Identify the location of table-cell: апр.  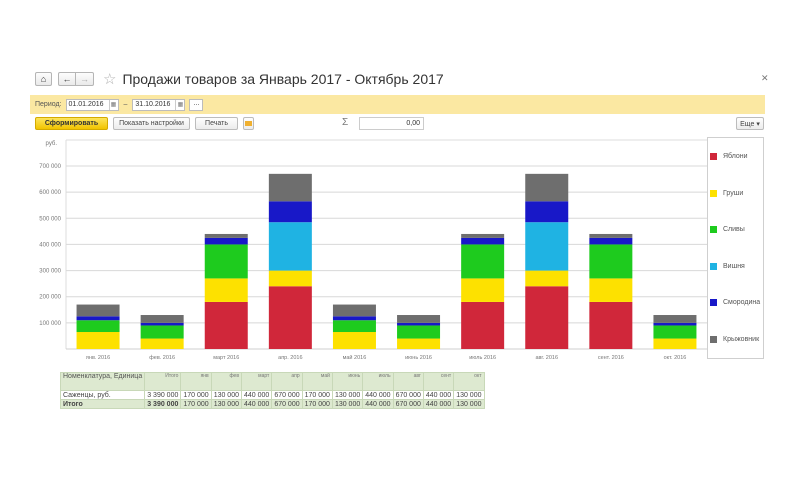
(287, 381).